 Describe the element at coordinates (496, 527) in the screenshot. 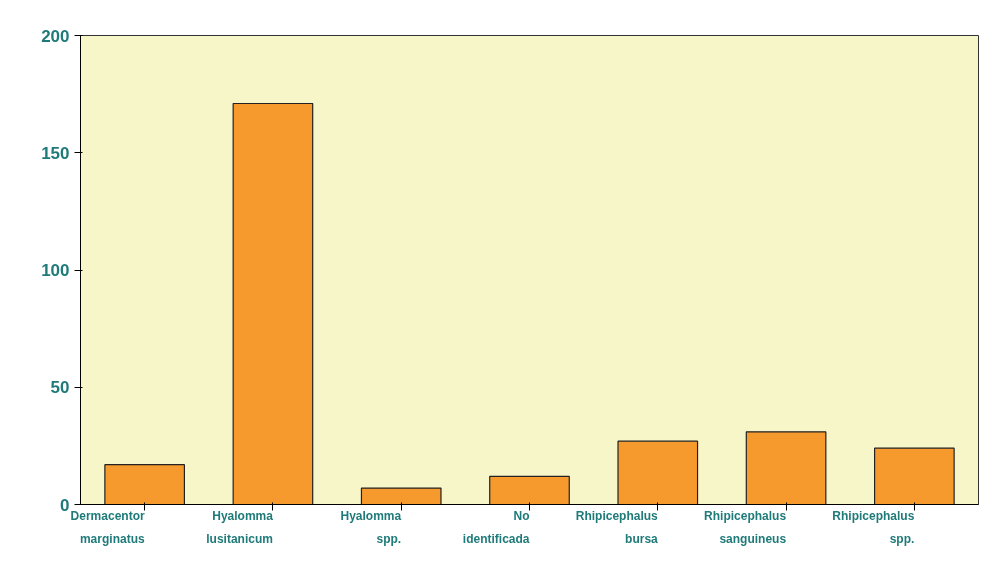

I see `category-label: No identificada` at that location.